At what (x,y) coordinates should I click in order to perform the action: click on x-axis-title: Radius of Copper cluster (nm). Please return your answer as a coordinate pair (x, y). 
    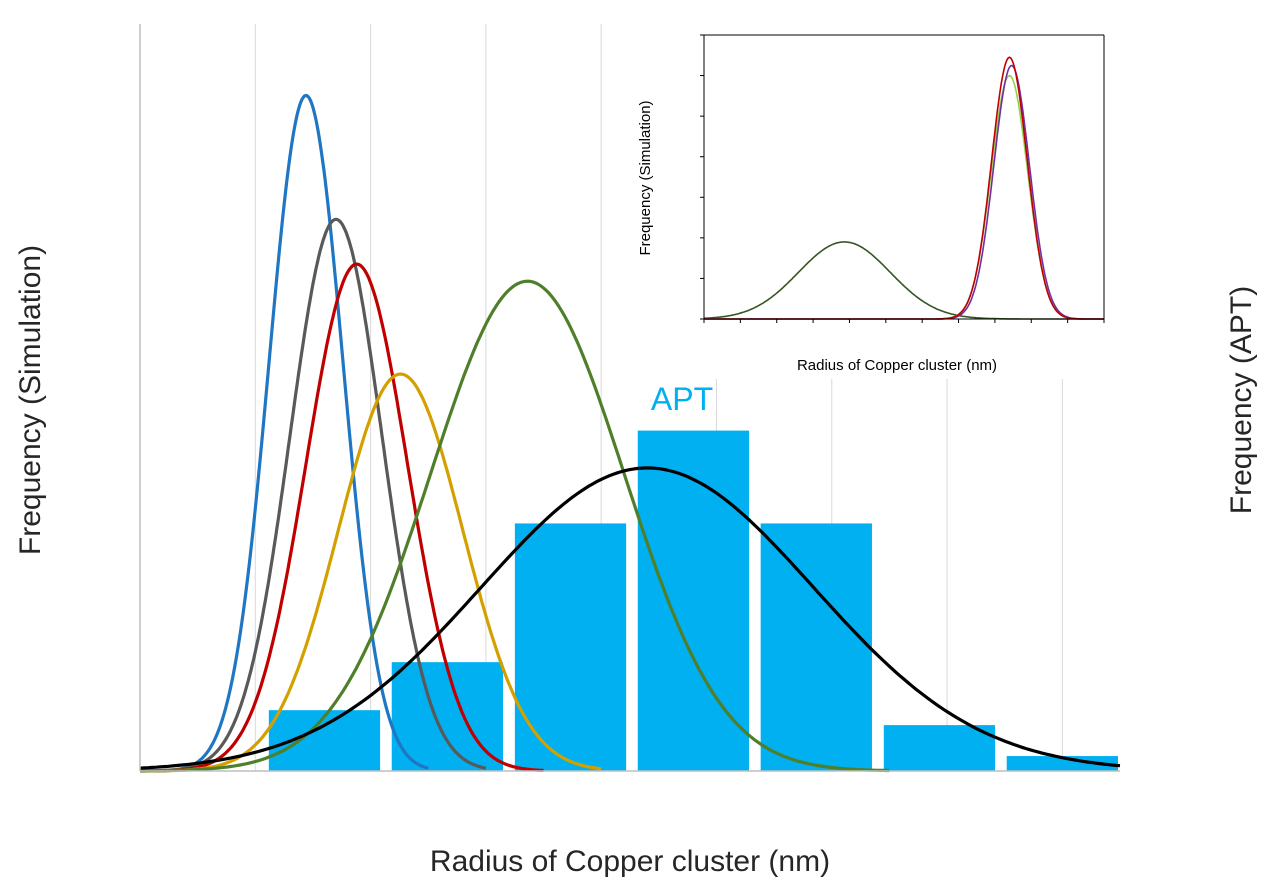
    Looking at the image, I should click on (630, 861).